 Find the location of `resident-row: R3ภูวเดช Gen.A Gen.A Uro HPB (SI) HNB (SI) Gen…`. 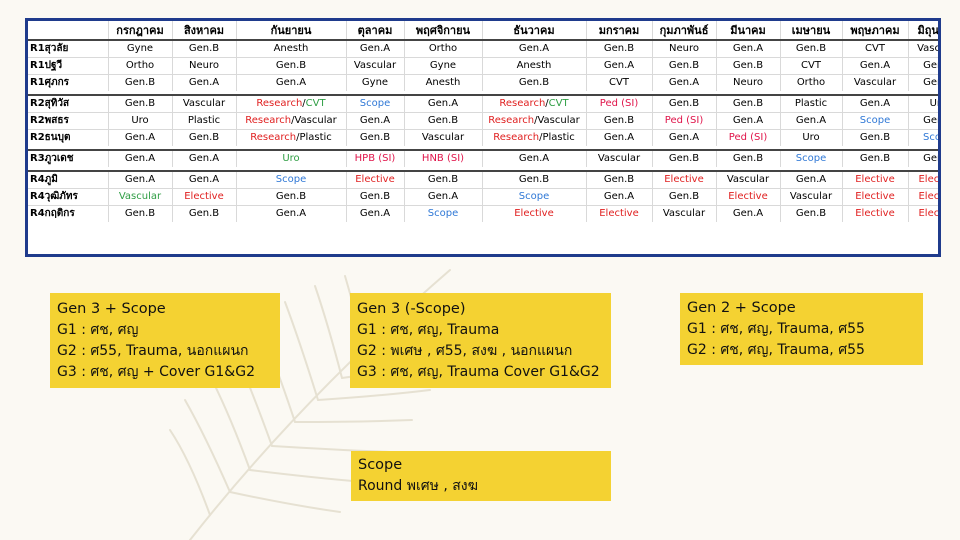

resident-row: R3ภูวเดช Gen.A Gen.A Uro HPB (SI) HNB (SI) Gen… is located at coordinates (483, 158).